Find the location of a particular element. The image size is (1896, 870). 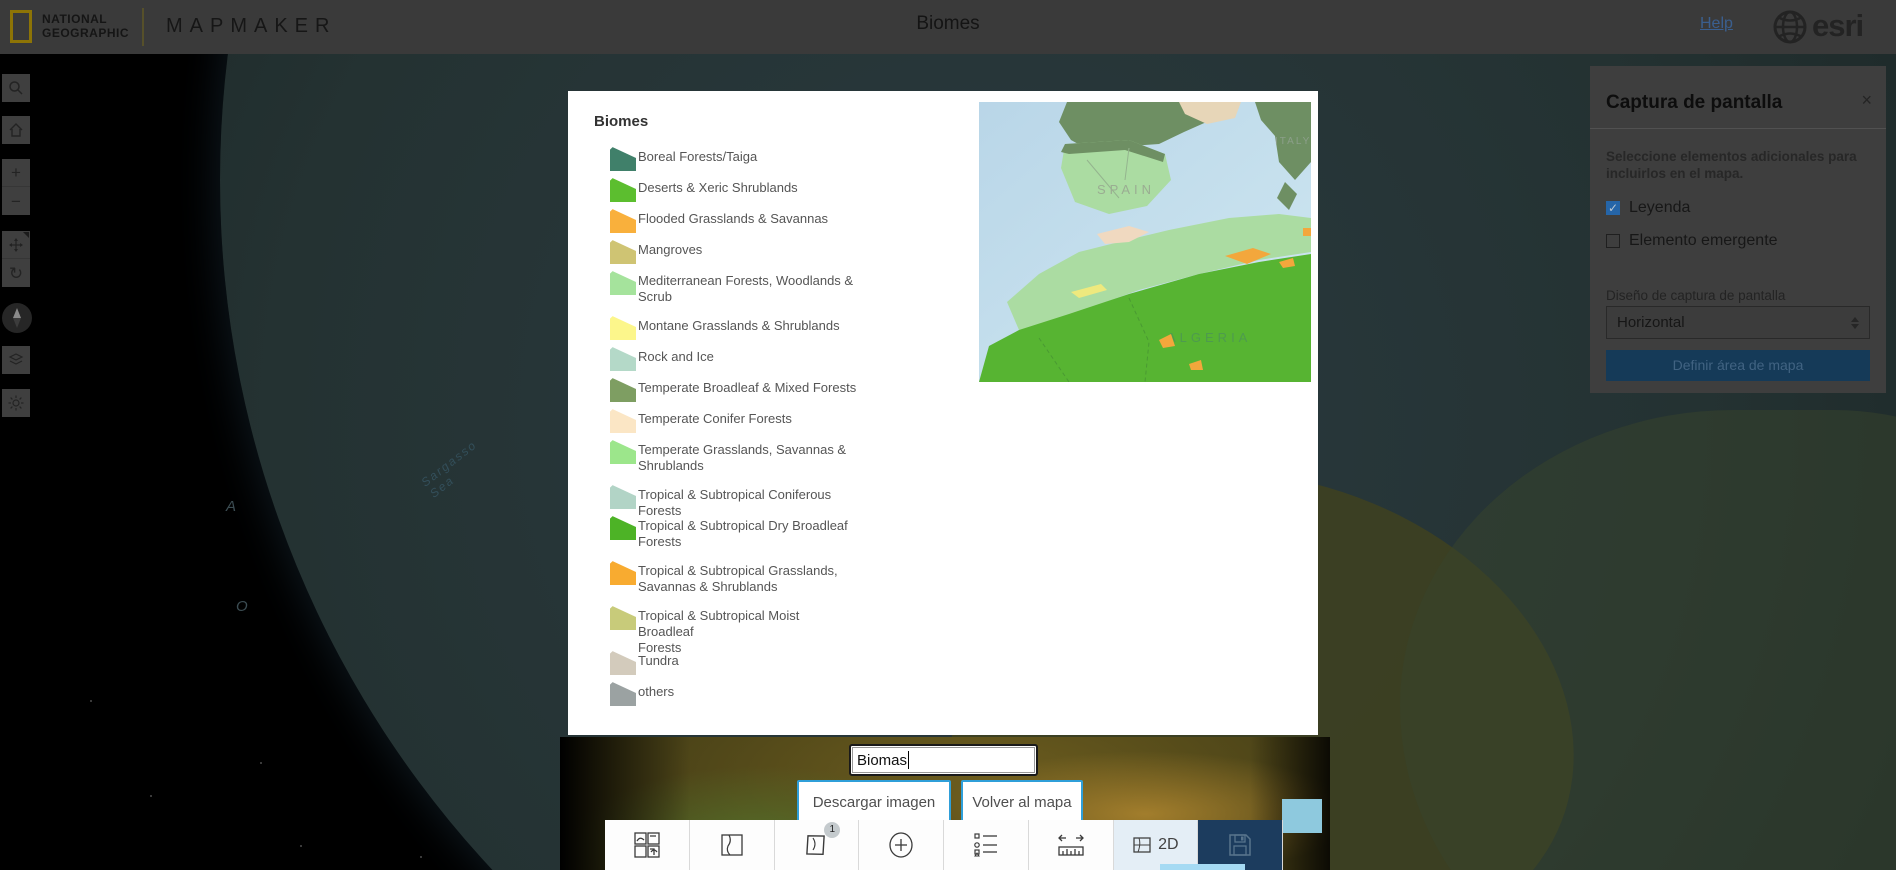

download-image-button: Descargar imagen is located at coordinates (874, 802).